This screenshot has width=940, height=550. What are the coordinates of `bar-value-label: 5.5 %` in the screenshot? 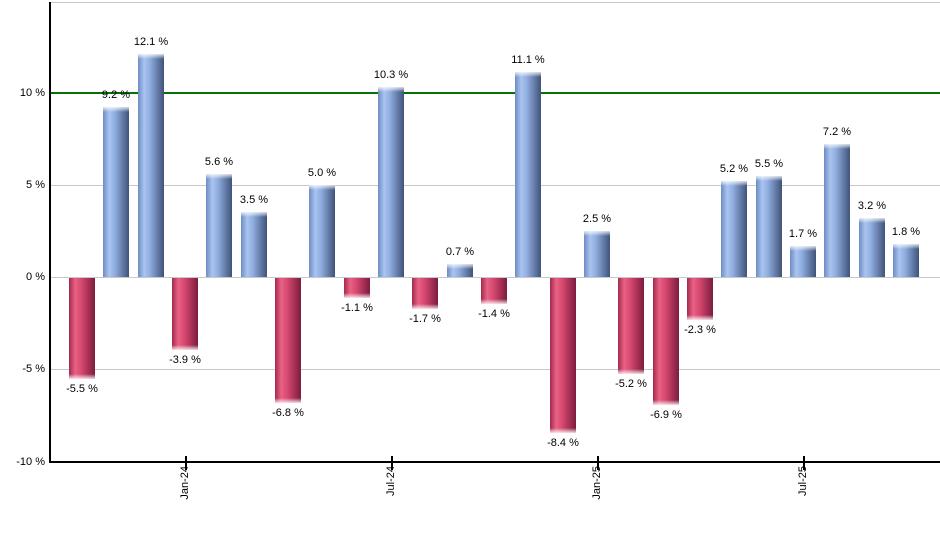 It's located at (769, 164).